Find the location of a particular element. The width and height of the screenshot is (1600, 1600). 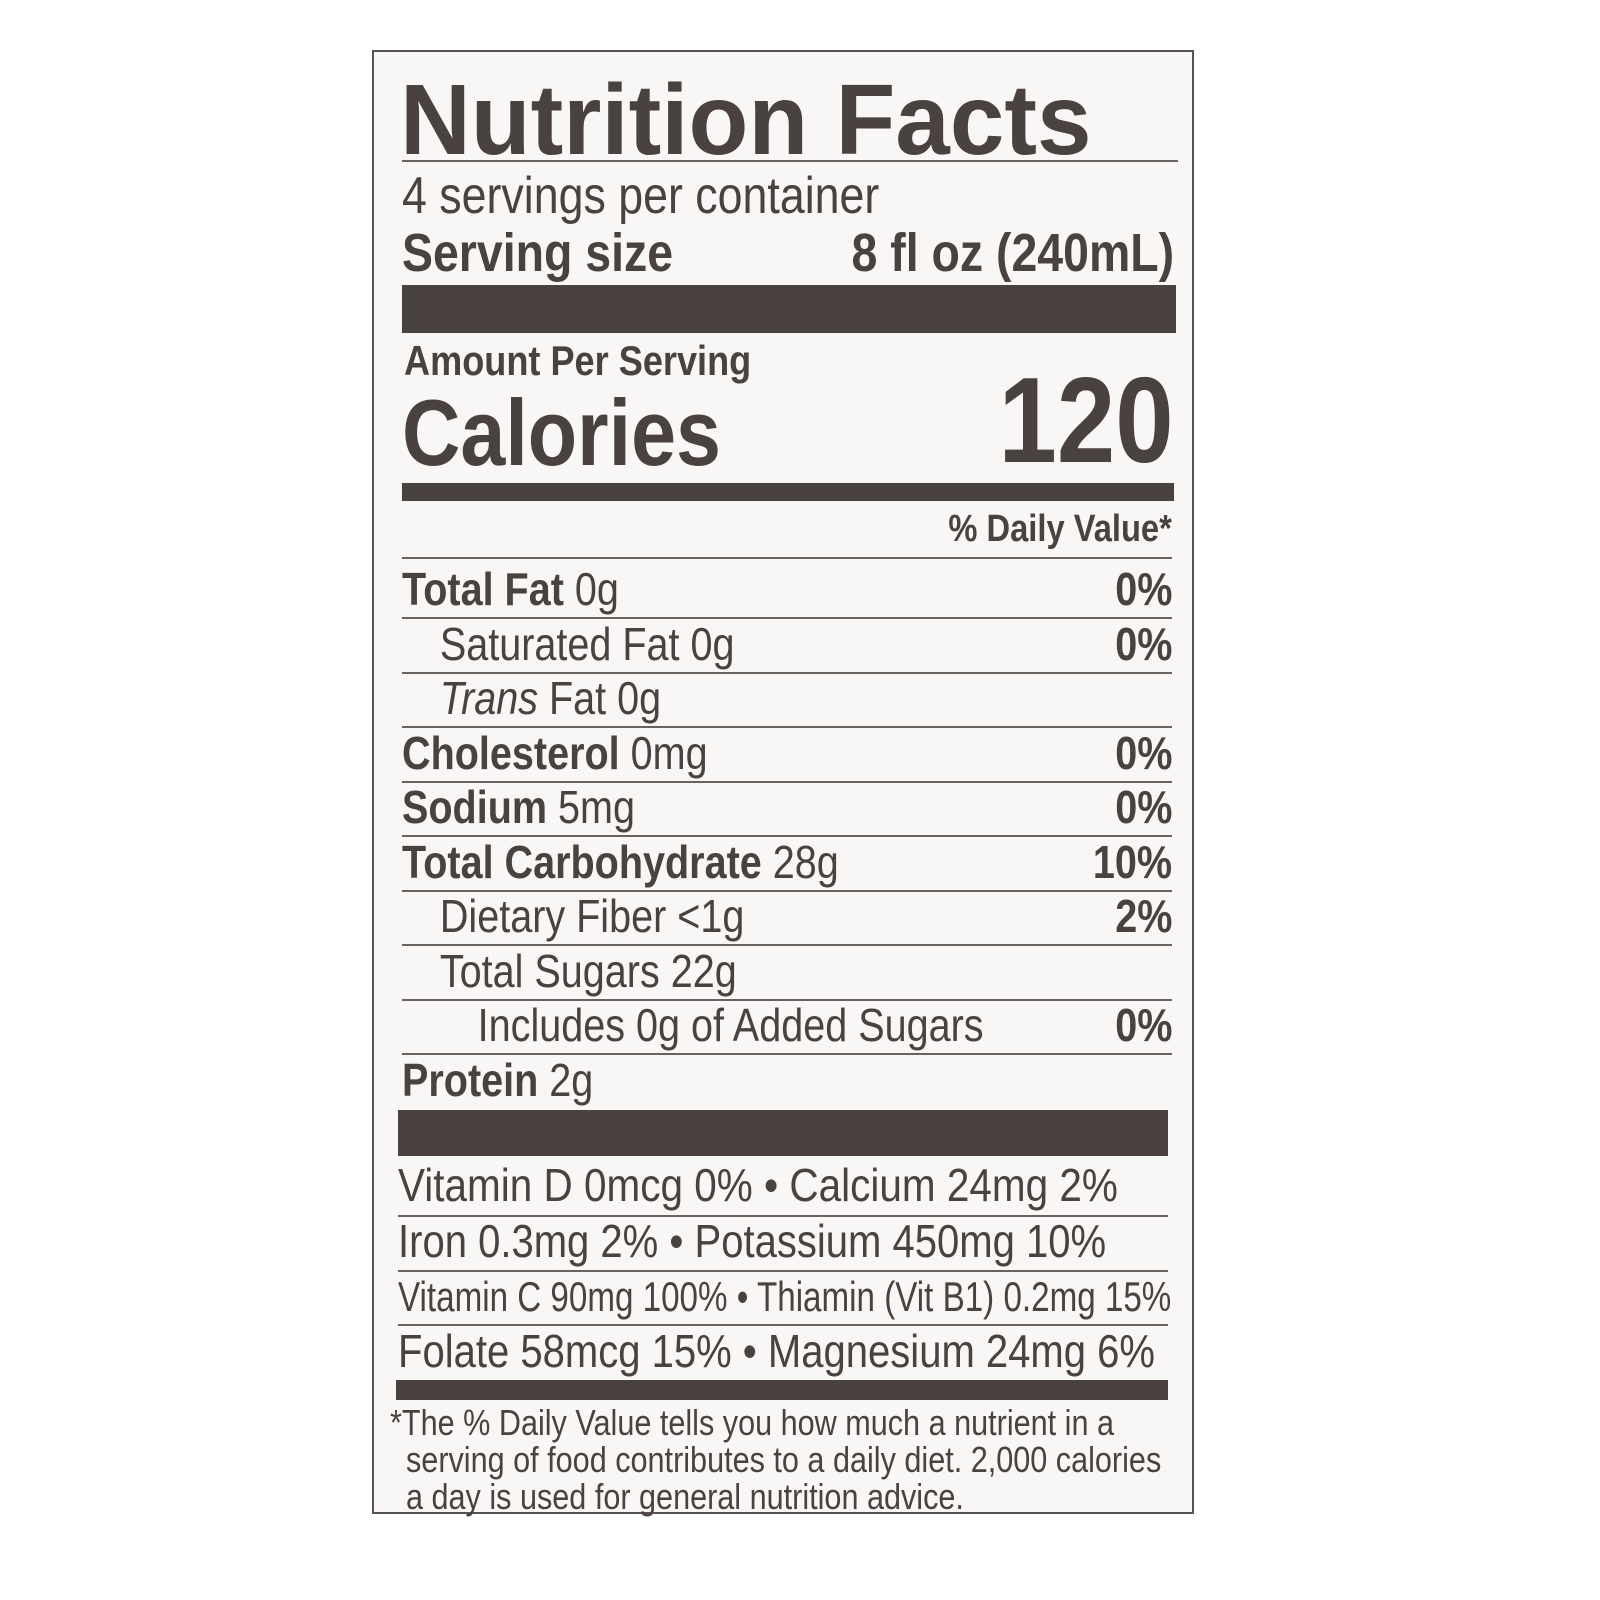

nutrient-row: Saturated Fat 0g 0% is located at coordinates (787, 644).